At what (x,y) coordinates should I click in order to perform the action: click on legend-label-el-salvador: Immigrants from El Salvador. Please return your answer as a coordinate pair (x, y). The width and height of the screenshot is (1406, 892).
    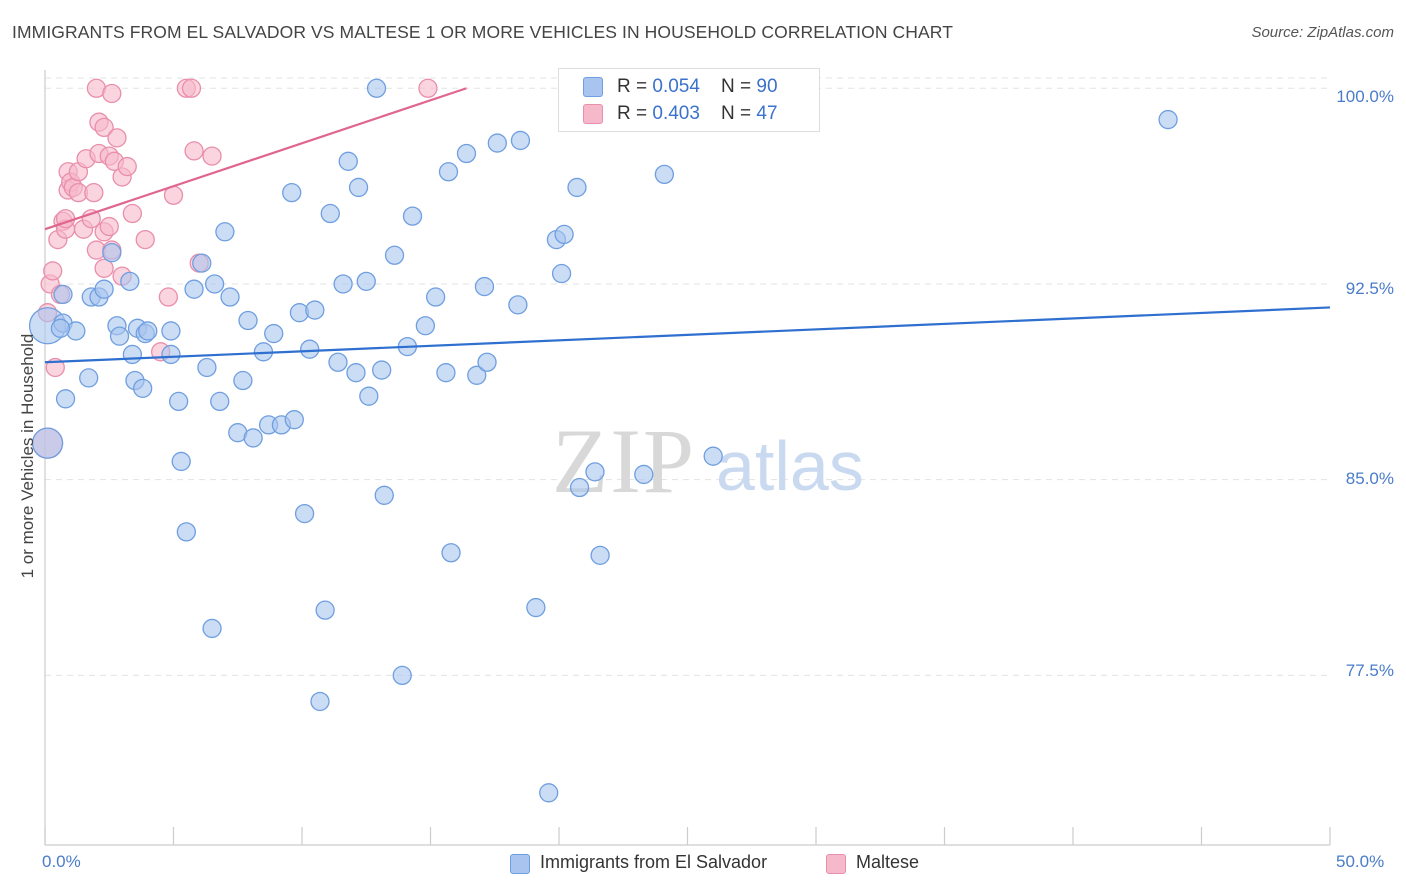
    Looking at the image, I should click on (654, 862).